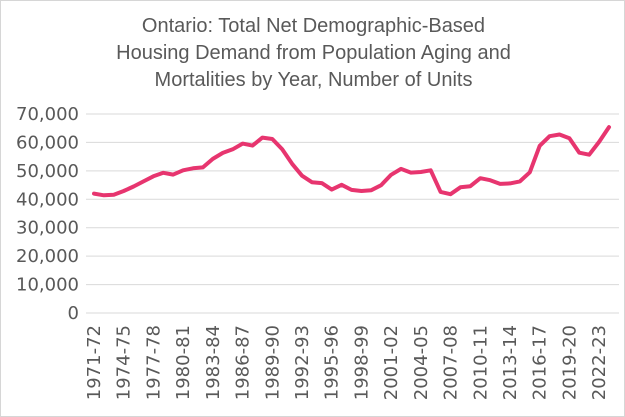  What do you see at coordinates (313, 26) in the screenshot?
I see `chart-title-line-1: Ontario: Total Net Demographic-Based` at bounding box center [313, 26].